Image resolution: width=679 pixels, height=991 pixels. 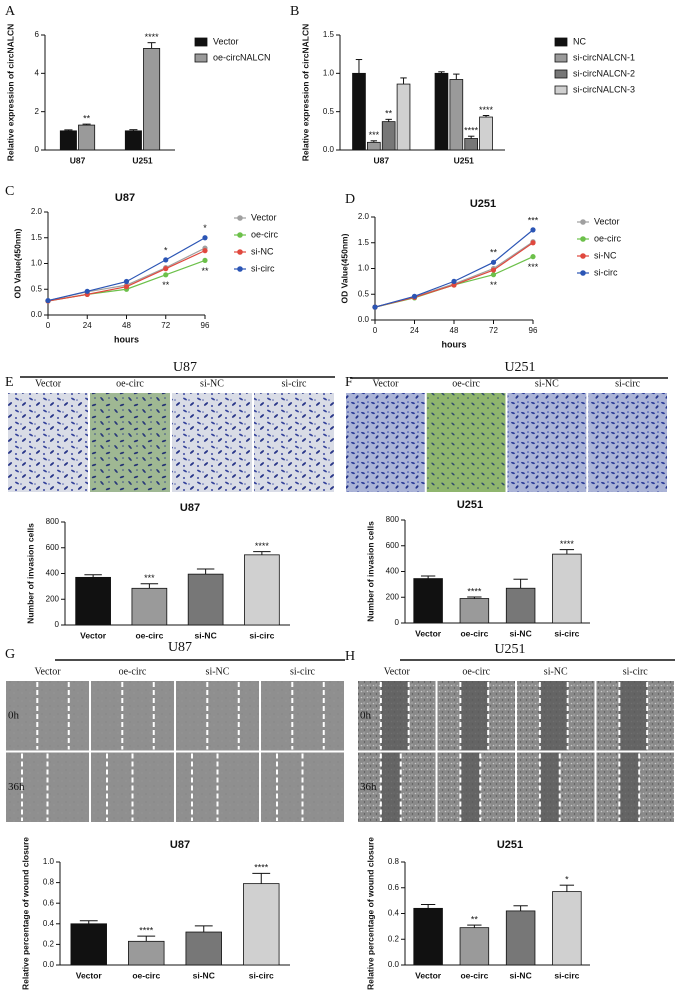 I want to click on column-label: si-circ, so click(x=628, y=383).